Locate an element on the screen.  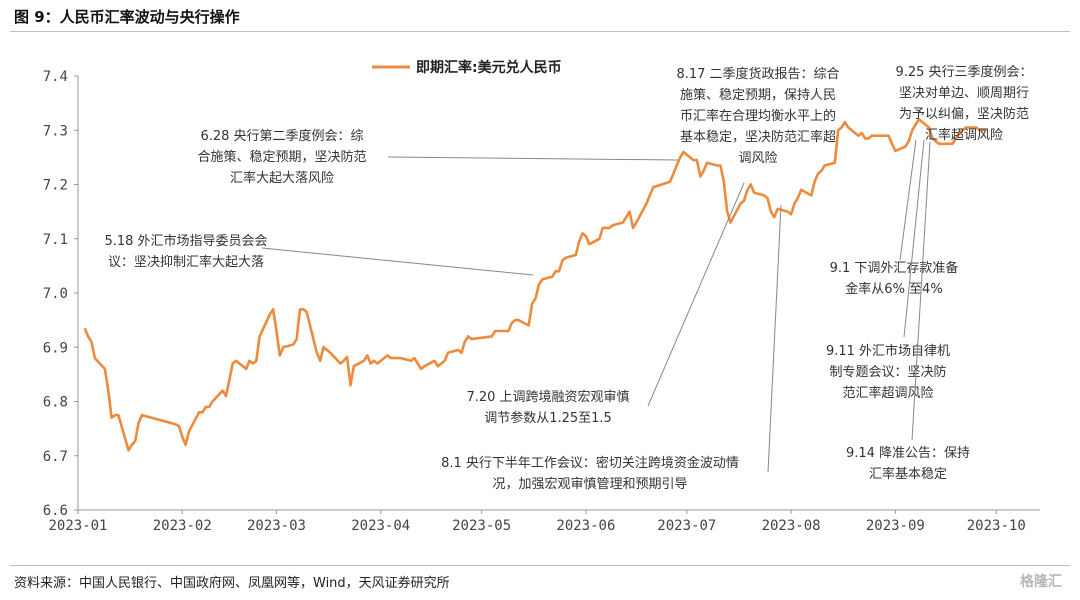
annotation-text: 基本稳定，坚决防范汇率超 is located at coordinates (758, 137).